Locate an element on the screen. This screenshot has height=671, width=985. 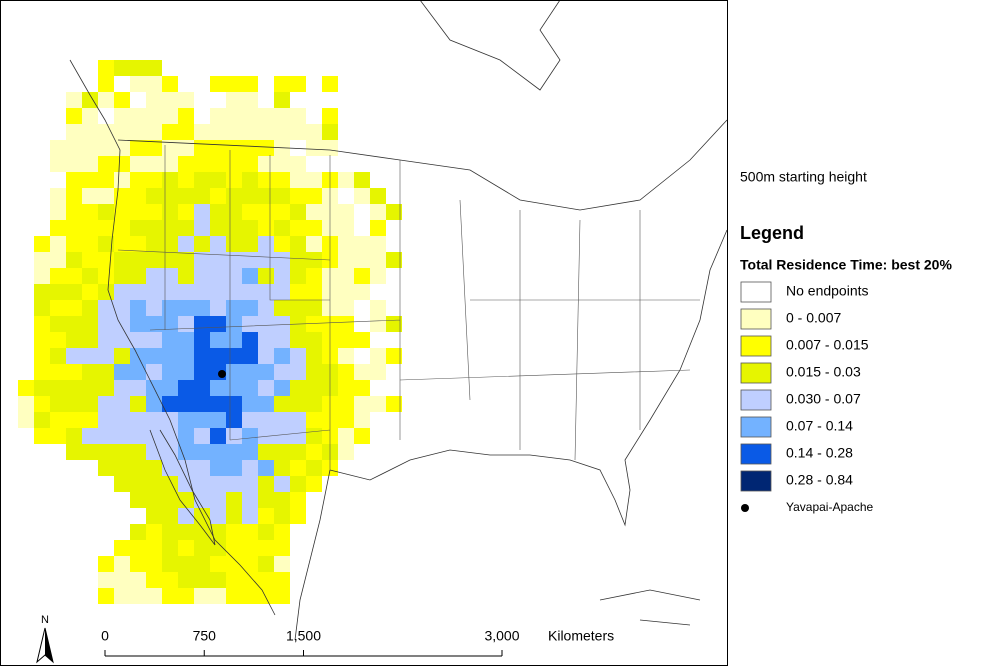
legend-site-label: Yavapai-Apache is located at coordinates (829, 507).